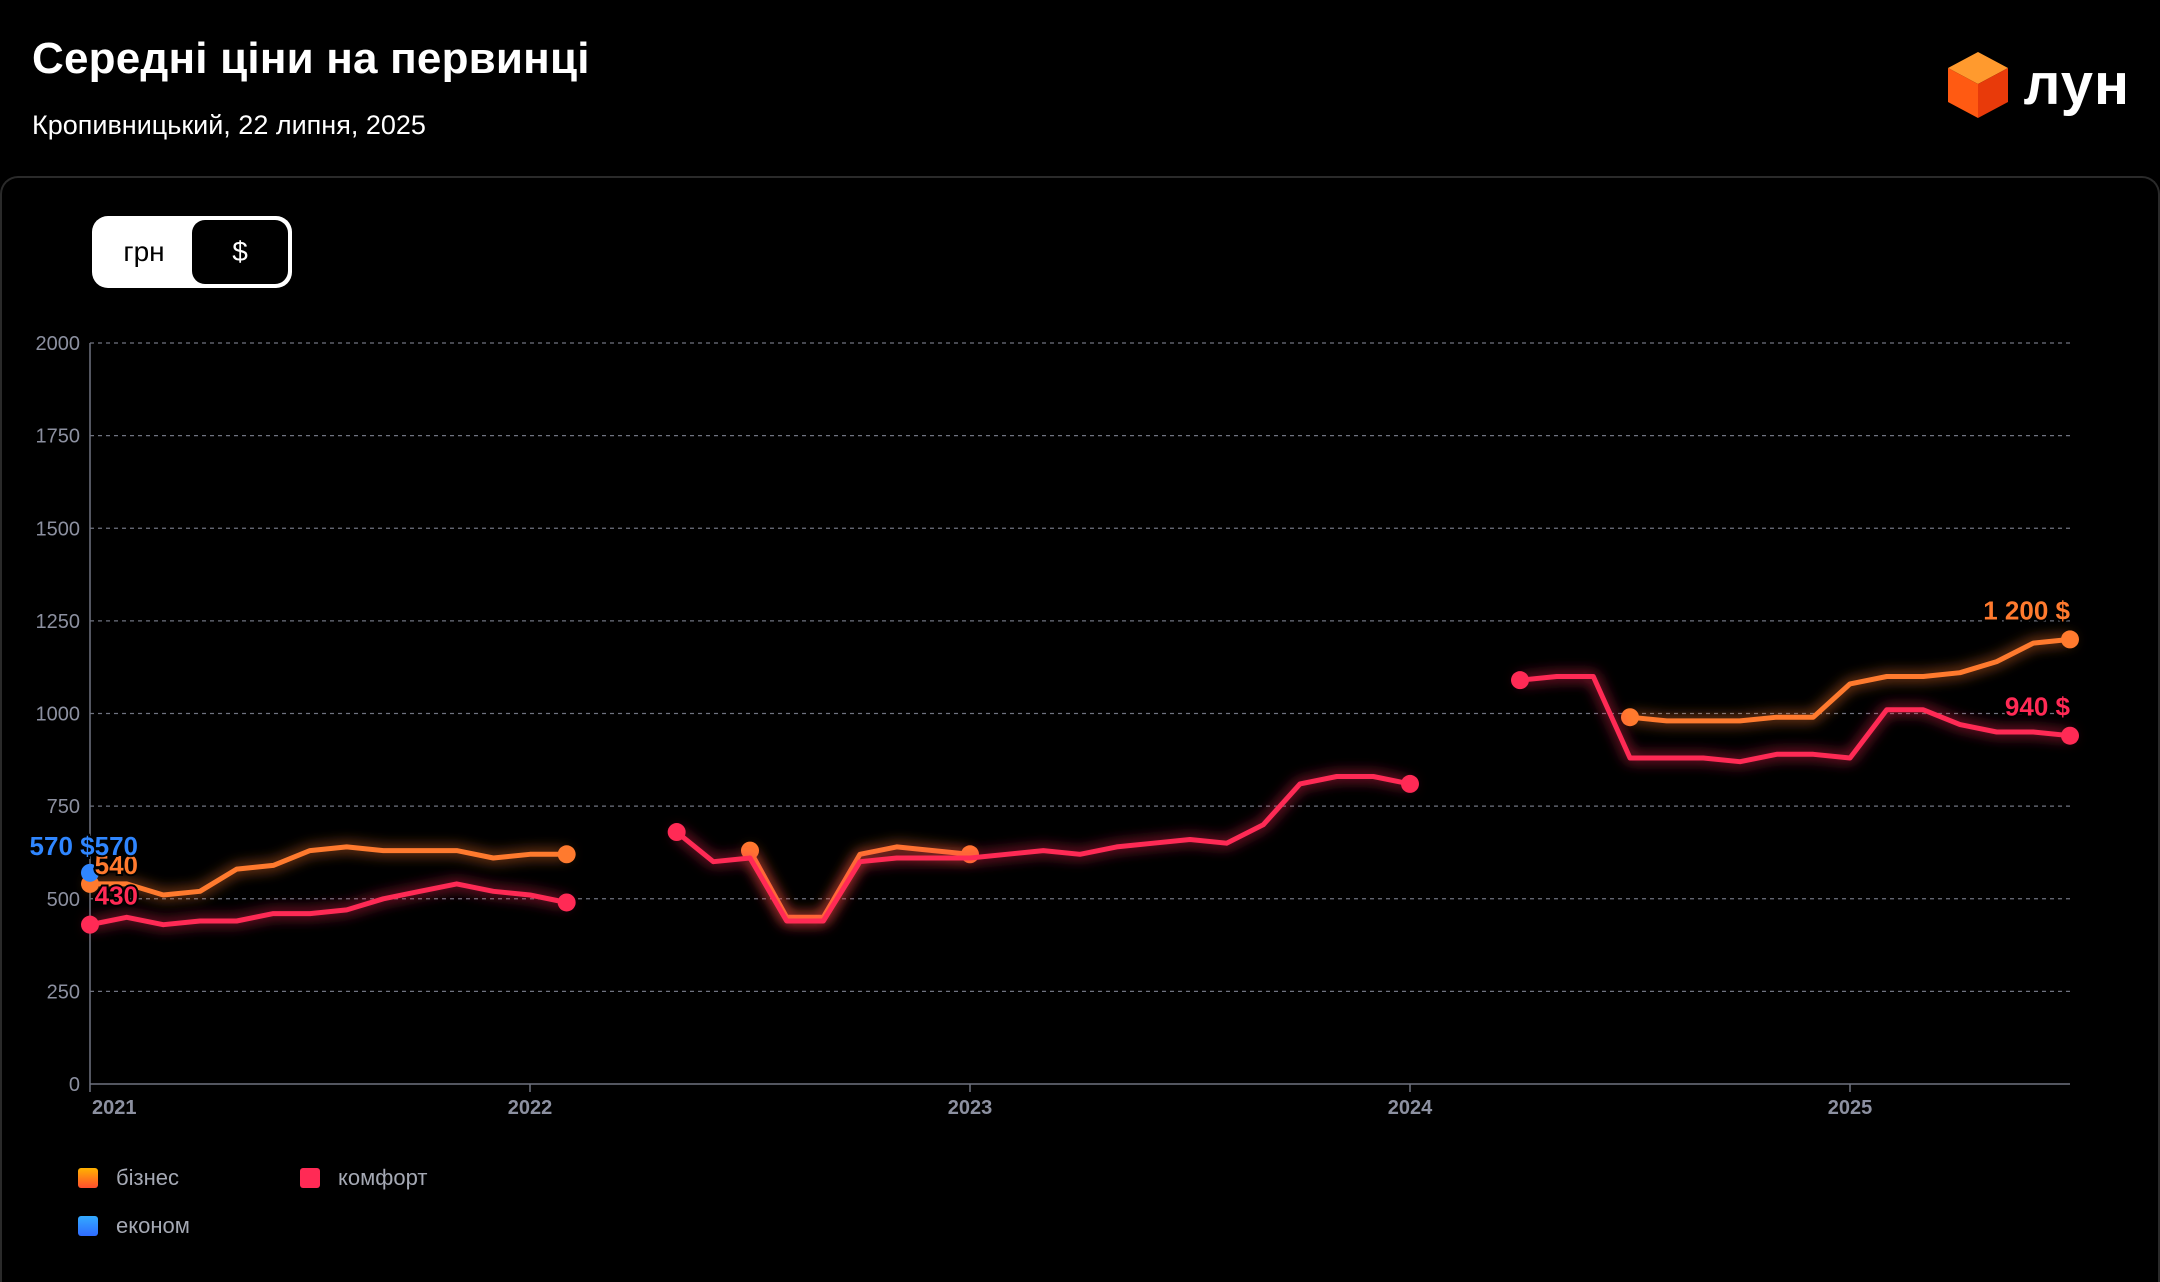 The height and width of the screenshot is (1282, 2160). Describe the element at coordinates (1410, 1108) in the screenshot. I see `x-tick-label: 2024` at that location.